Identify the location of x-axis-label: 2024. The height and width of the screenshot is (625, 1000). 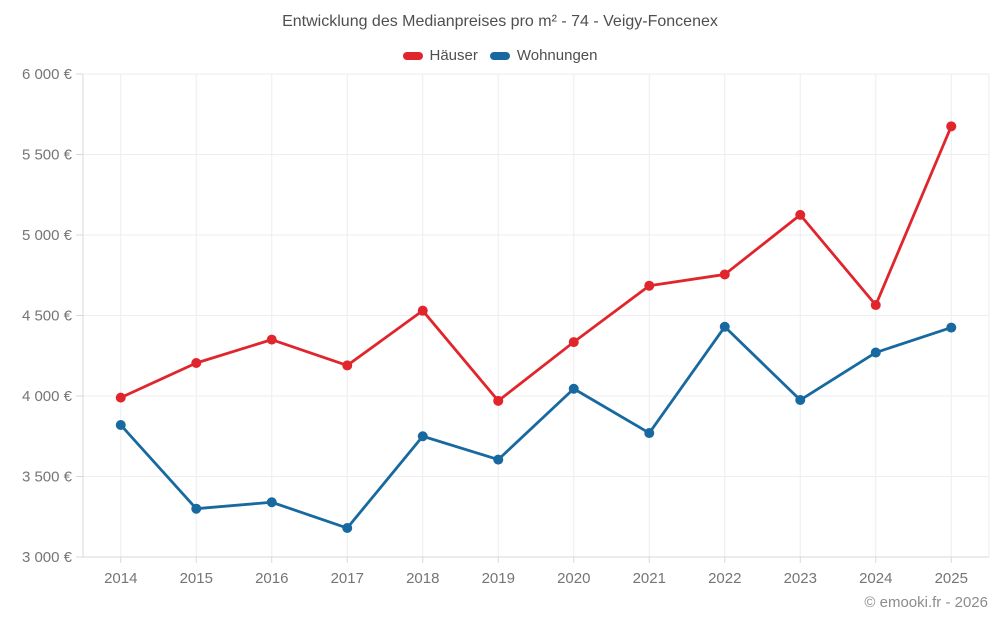
(875, 578).